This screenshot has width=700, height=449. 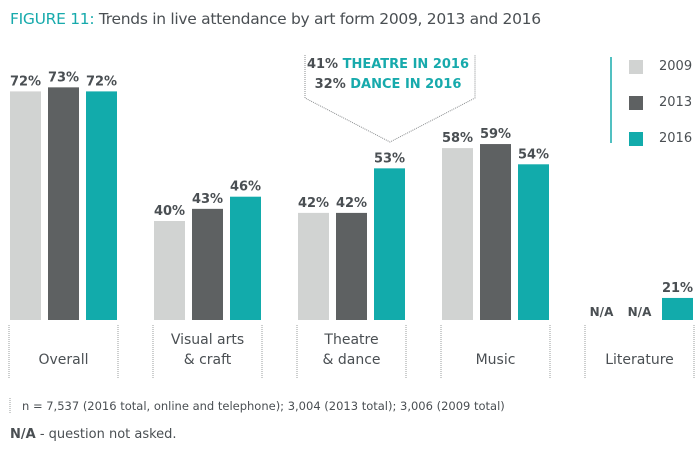 What do you see at coordinates (533, 242) in the screenshot?
I see `bar-music-2016` at bounding box center [533, 242].